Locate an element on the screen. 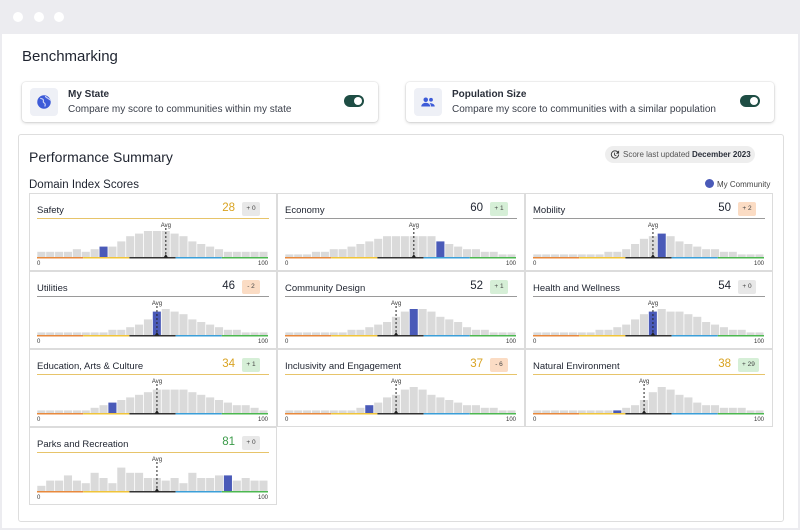 This screenshot has width=800, height=530. domain-card: Inclusivity and Engagement 37 - 6 Avg 0 100 is located at coordinates (401, 388).